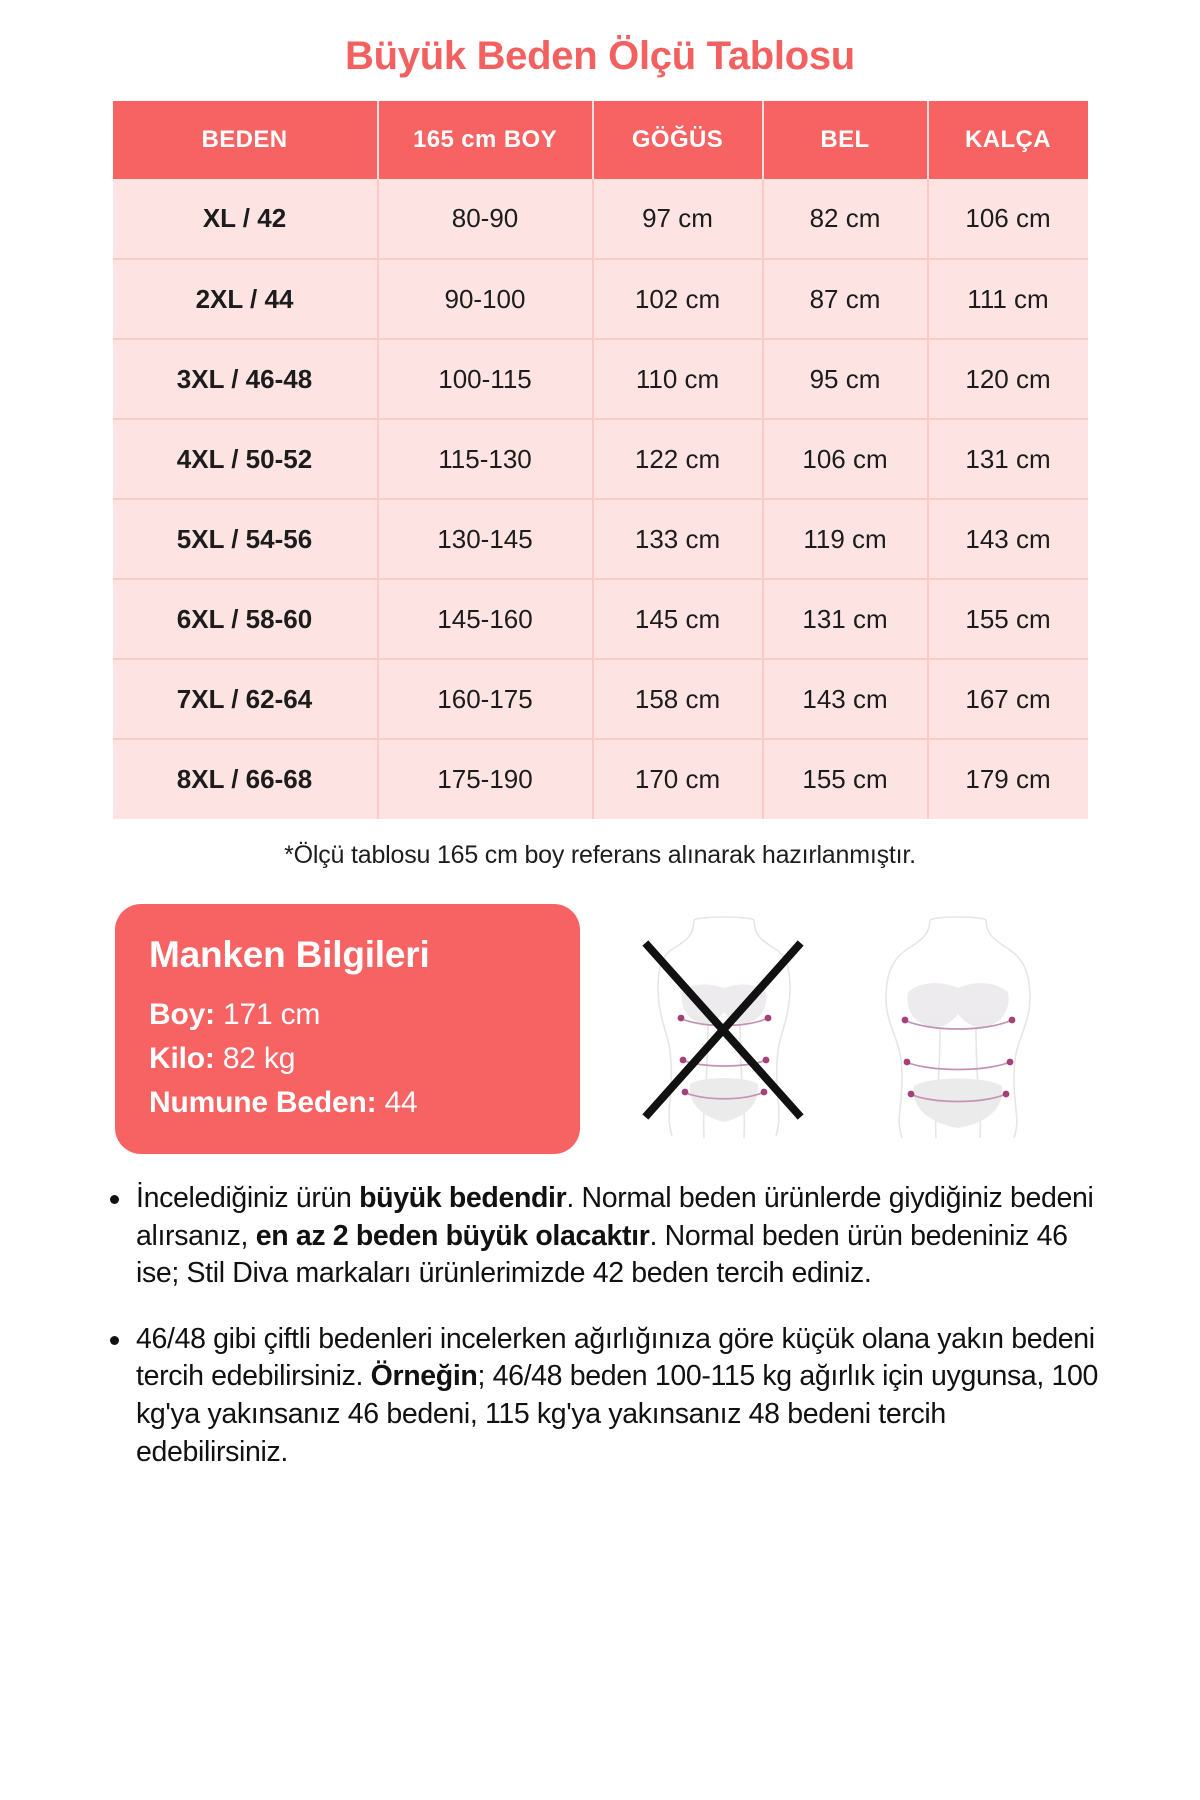 This screenshot has height=1800, width=1200. Describe the element at coordinates (245, 140) in the screenshot. I see `column-header-beden: BEDEN` at that location.